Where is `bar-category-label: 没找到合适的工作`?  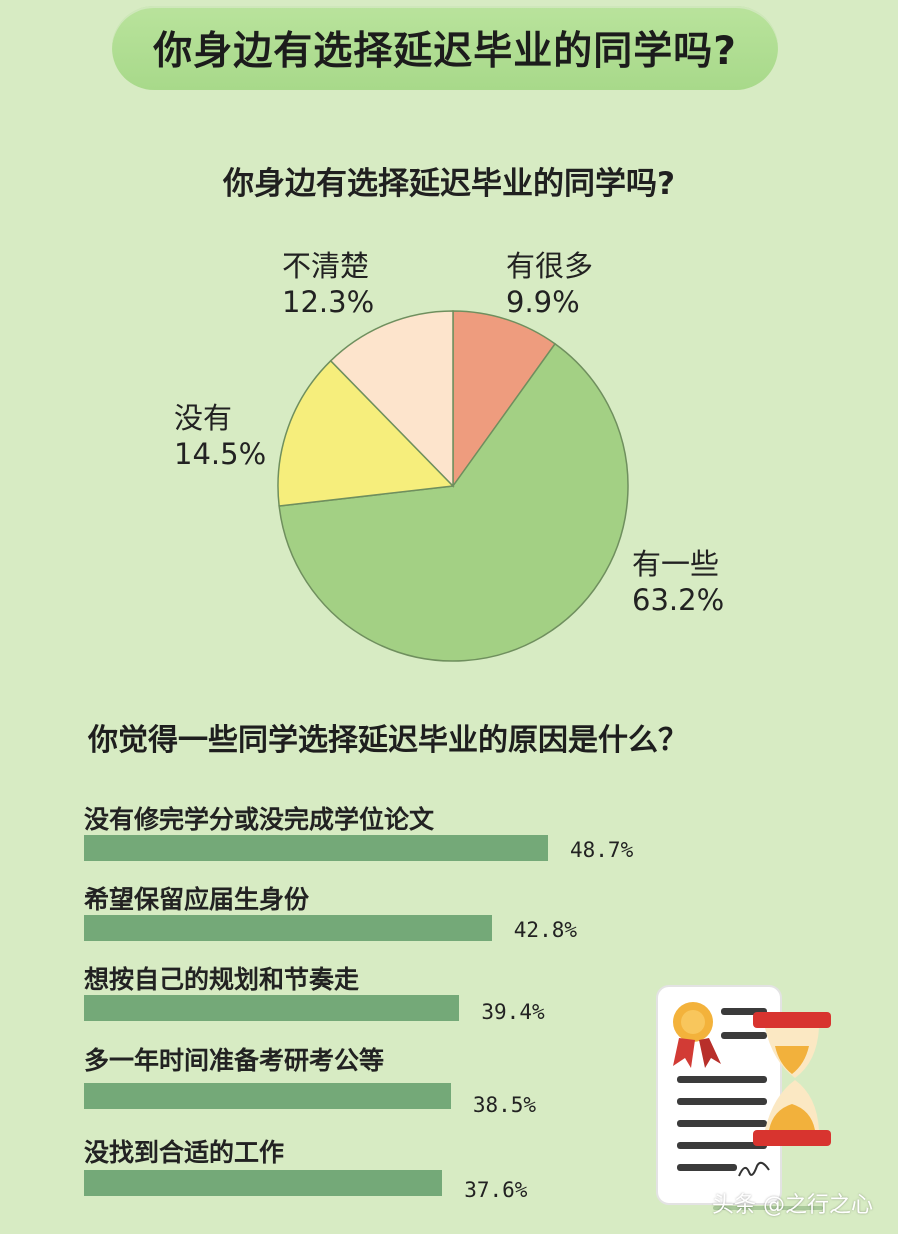
bar-category-label: 没找到合适的工作 is located at coordinates (184, 1152).